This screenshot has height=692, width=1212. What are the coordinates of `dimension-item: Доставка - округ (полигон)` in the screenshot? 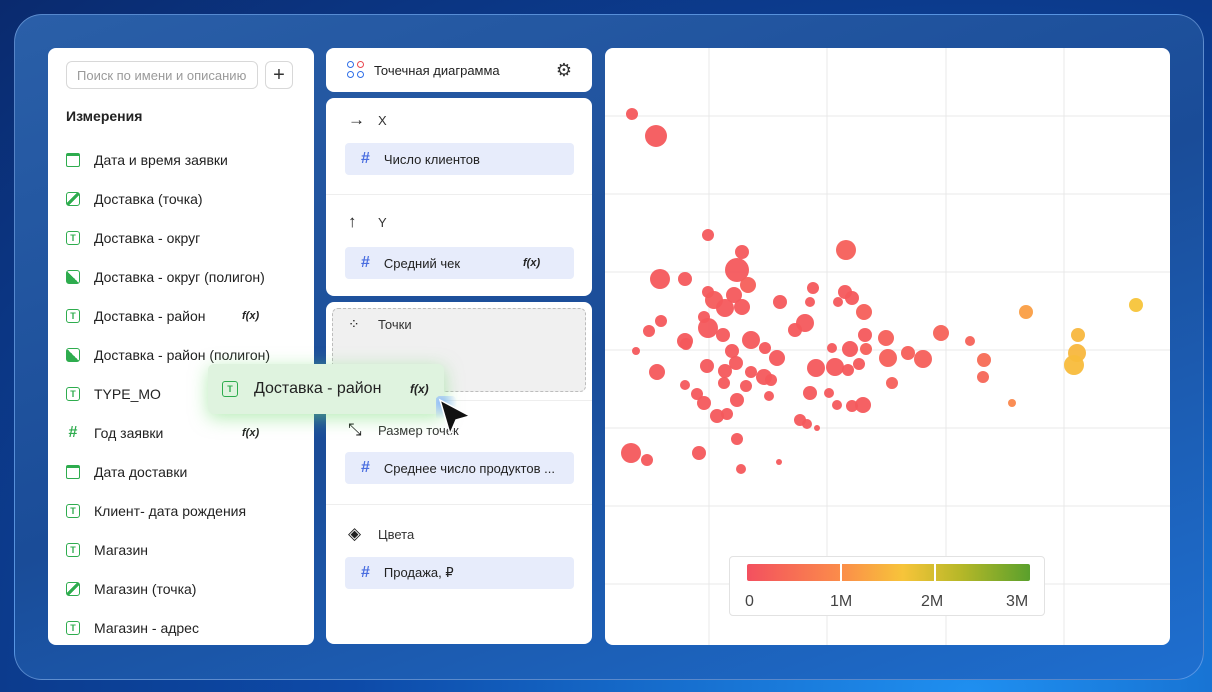 It's located at (186, 276).